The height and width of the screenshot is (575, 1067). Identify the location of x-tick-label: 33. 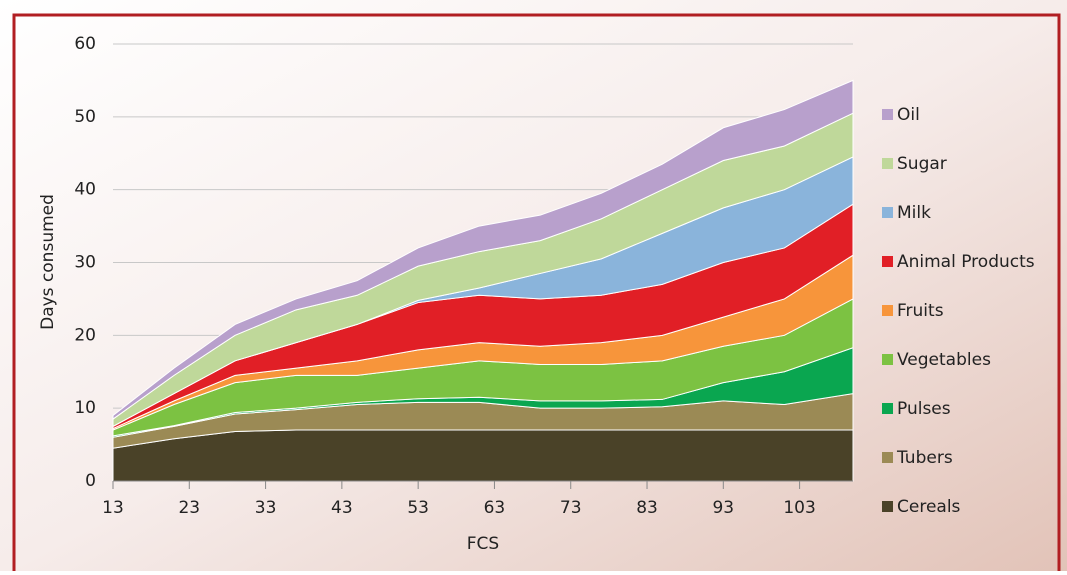
(266, 508).